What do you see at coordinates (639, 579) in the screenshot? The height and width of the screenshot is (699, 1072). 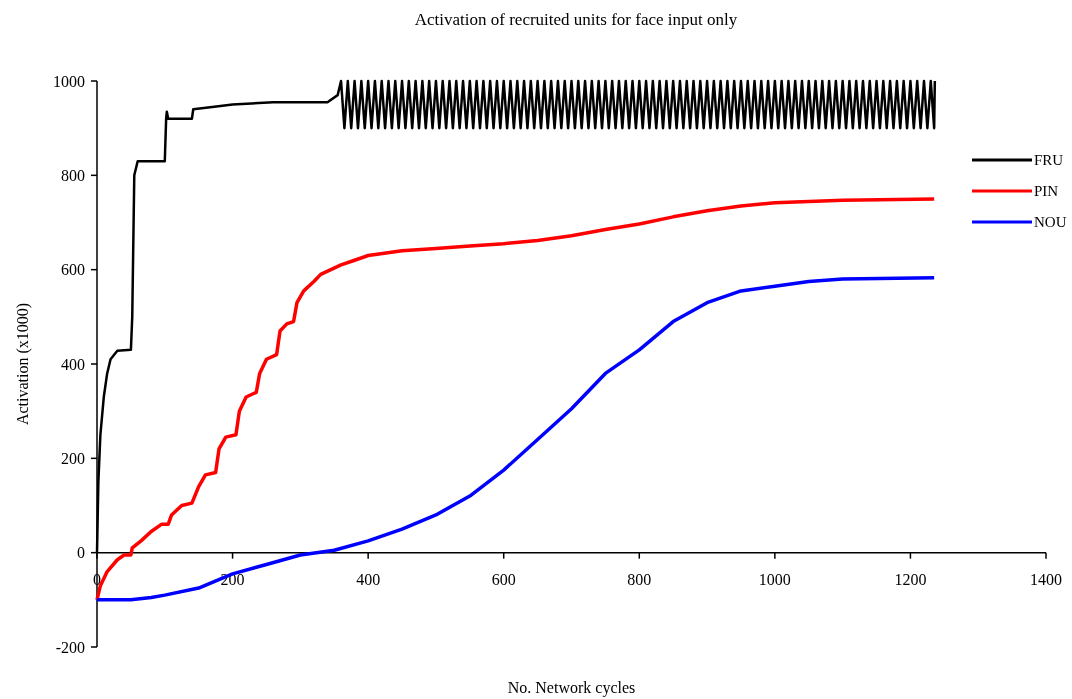 I see `x-tick-label: 800` at bounding box center [639, 579].